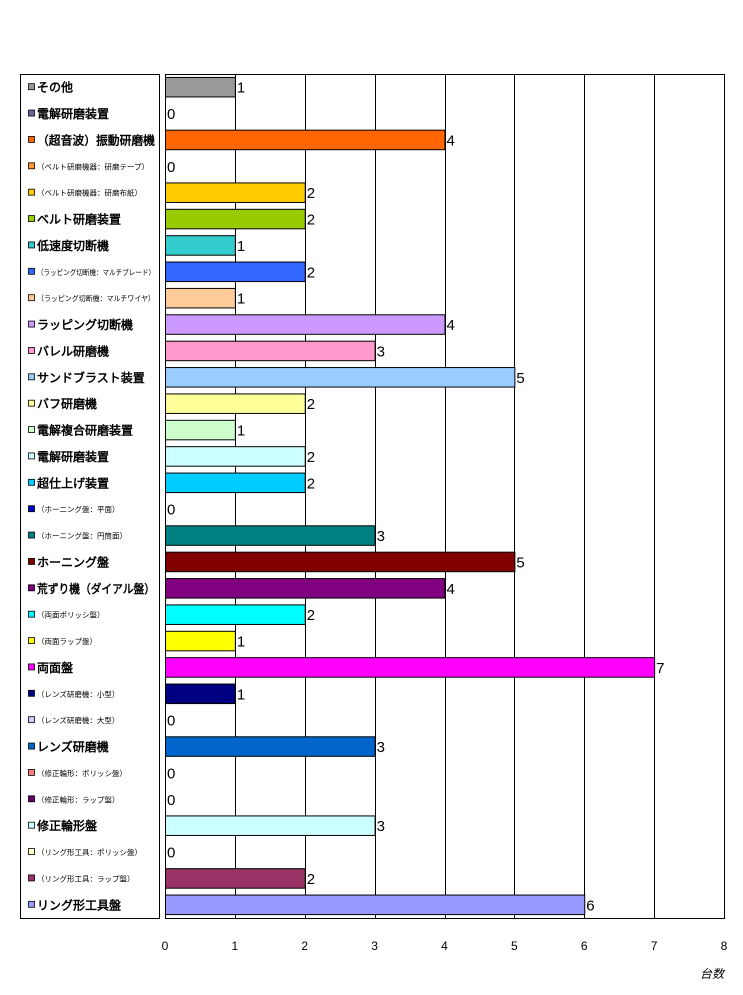  Describe the element at coordinates (89, 193) in the screenshot. I see `legend-label: （ベルト研磨機器：研磨布紙）` at that location.